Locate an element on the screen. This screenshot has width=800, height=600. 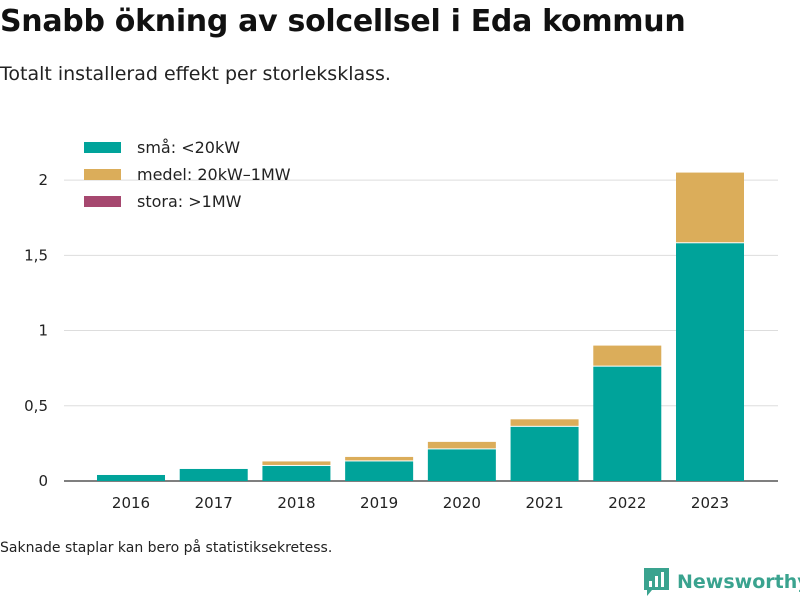
legend-item: stora: >1MW is located at coordinates (187, 201).